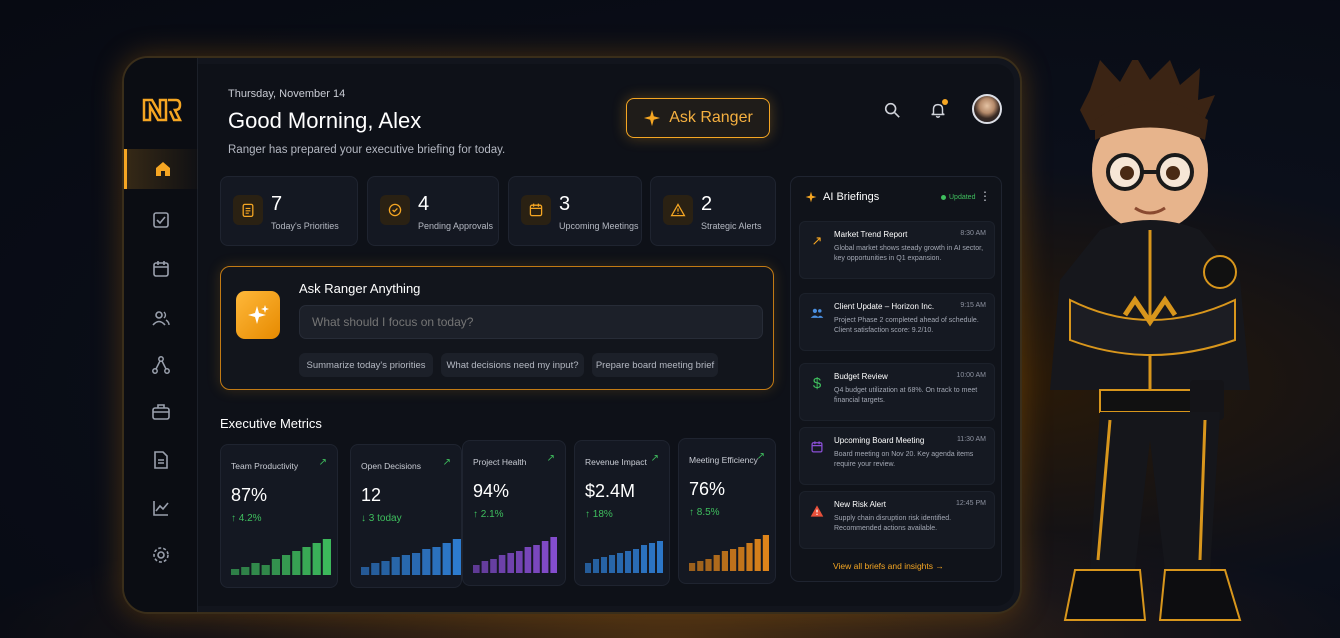 This screenshot has width=1340, height=638. What do you see at coordinates (161, 318) in the screenshot?
I see `sidebar-item-team` at bounding box center [161, 318].